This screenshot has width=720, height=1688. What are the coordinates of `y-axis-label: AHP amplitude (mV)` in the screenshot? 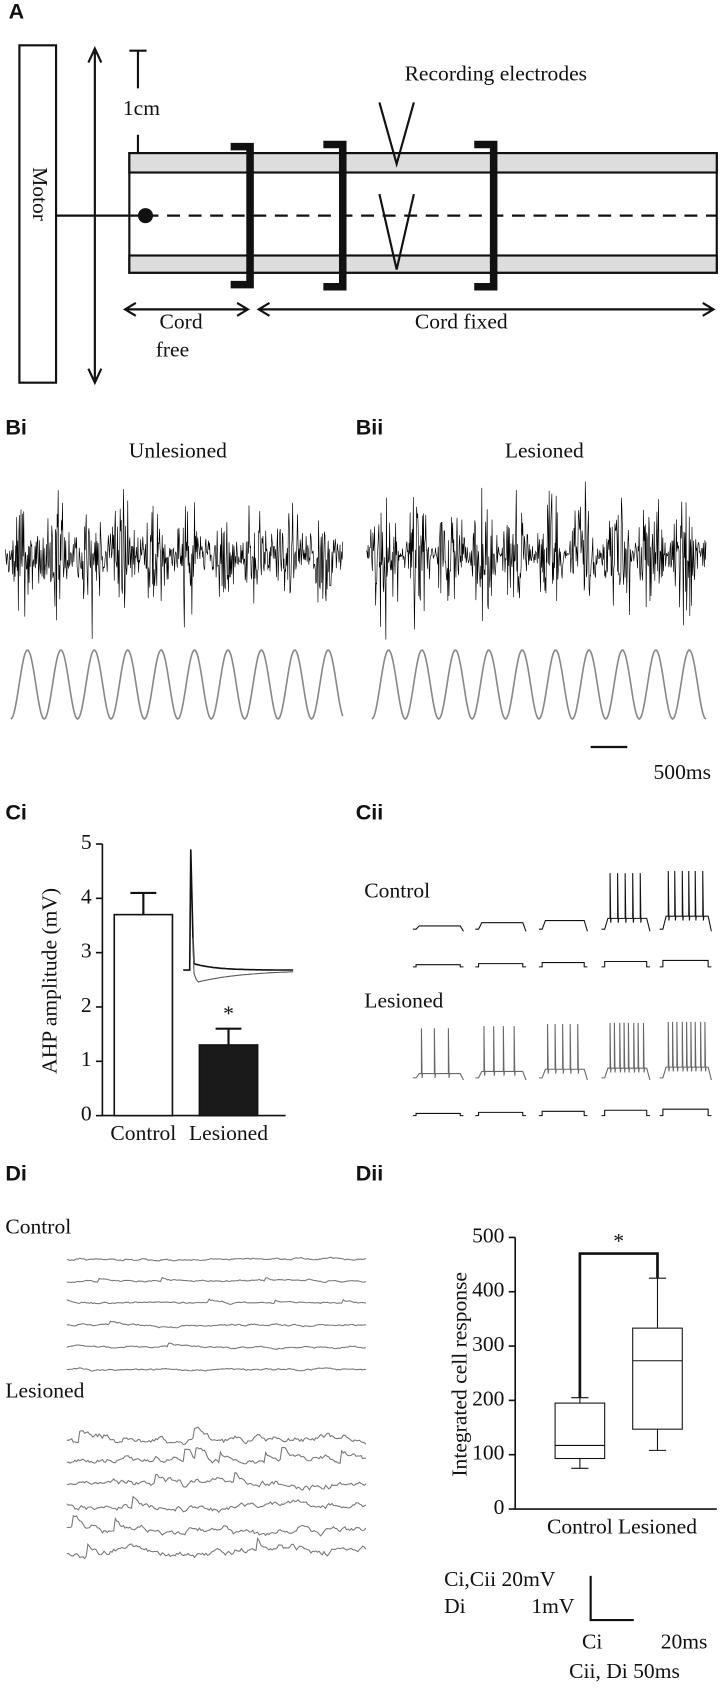 It's located at (50, 981).